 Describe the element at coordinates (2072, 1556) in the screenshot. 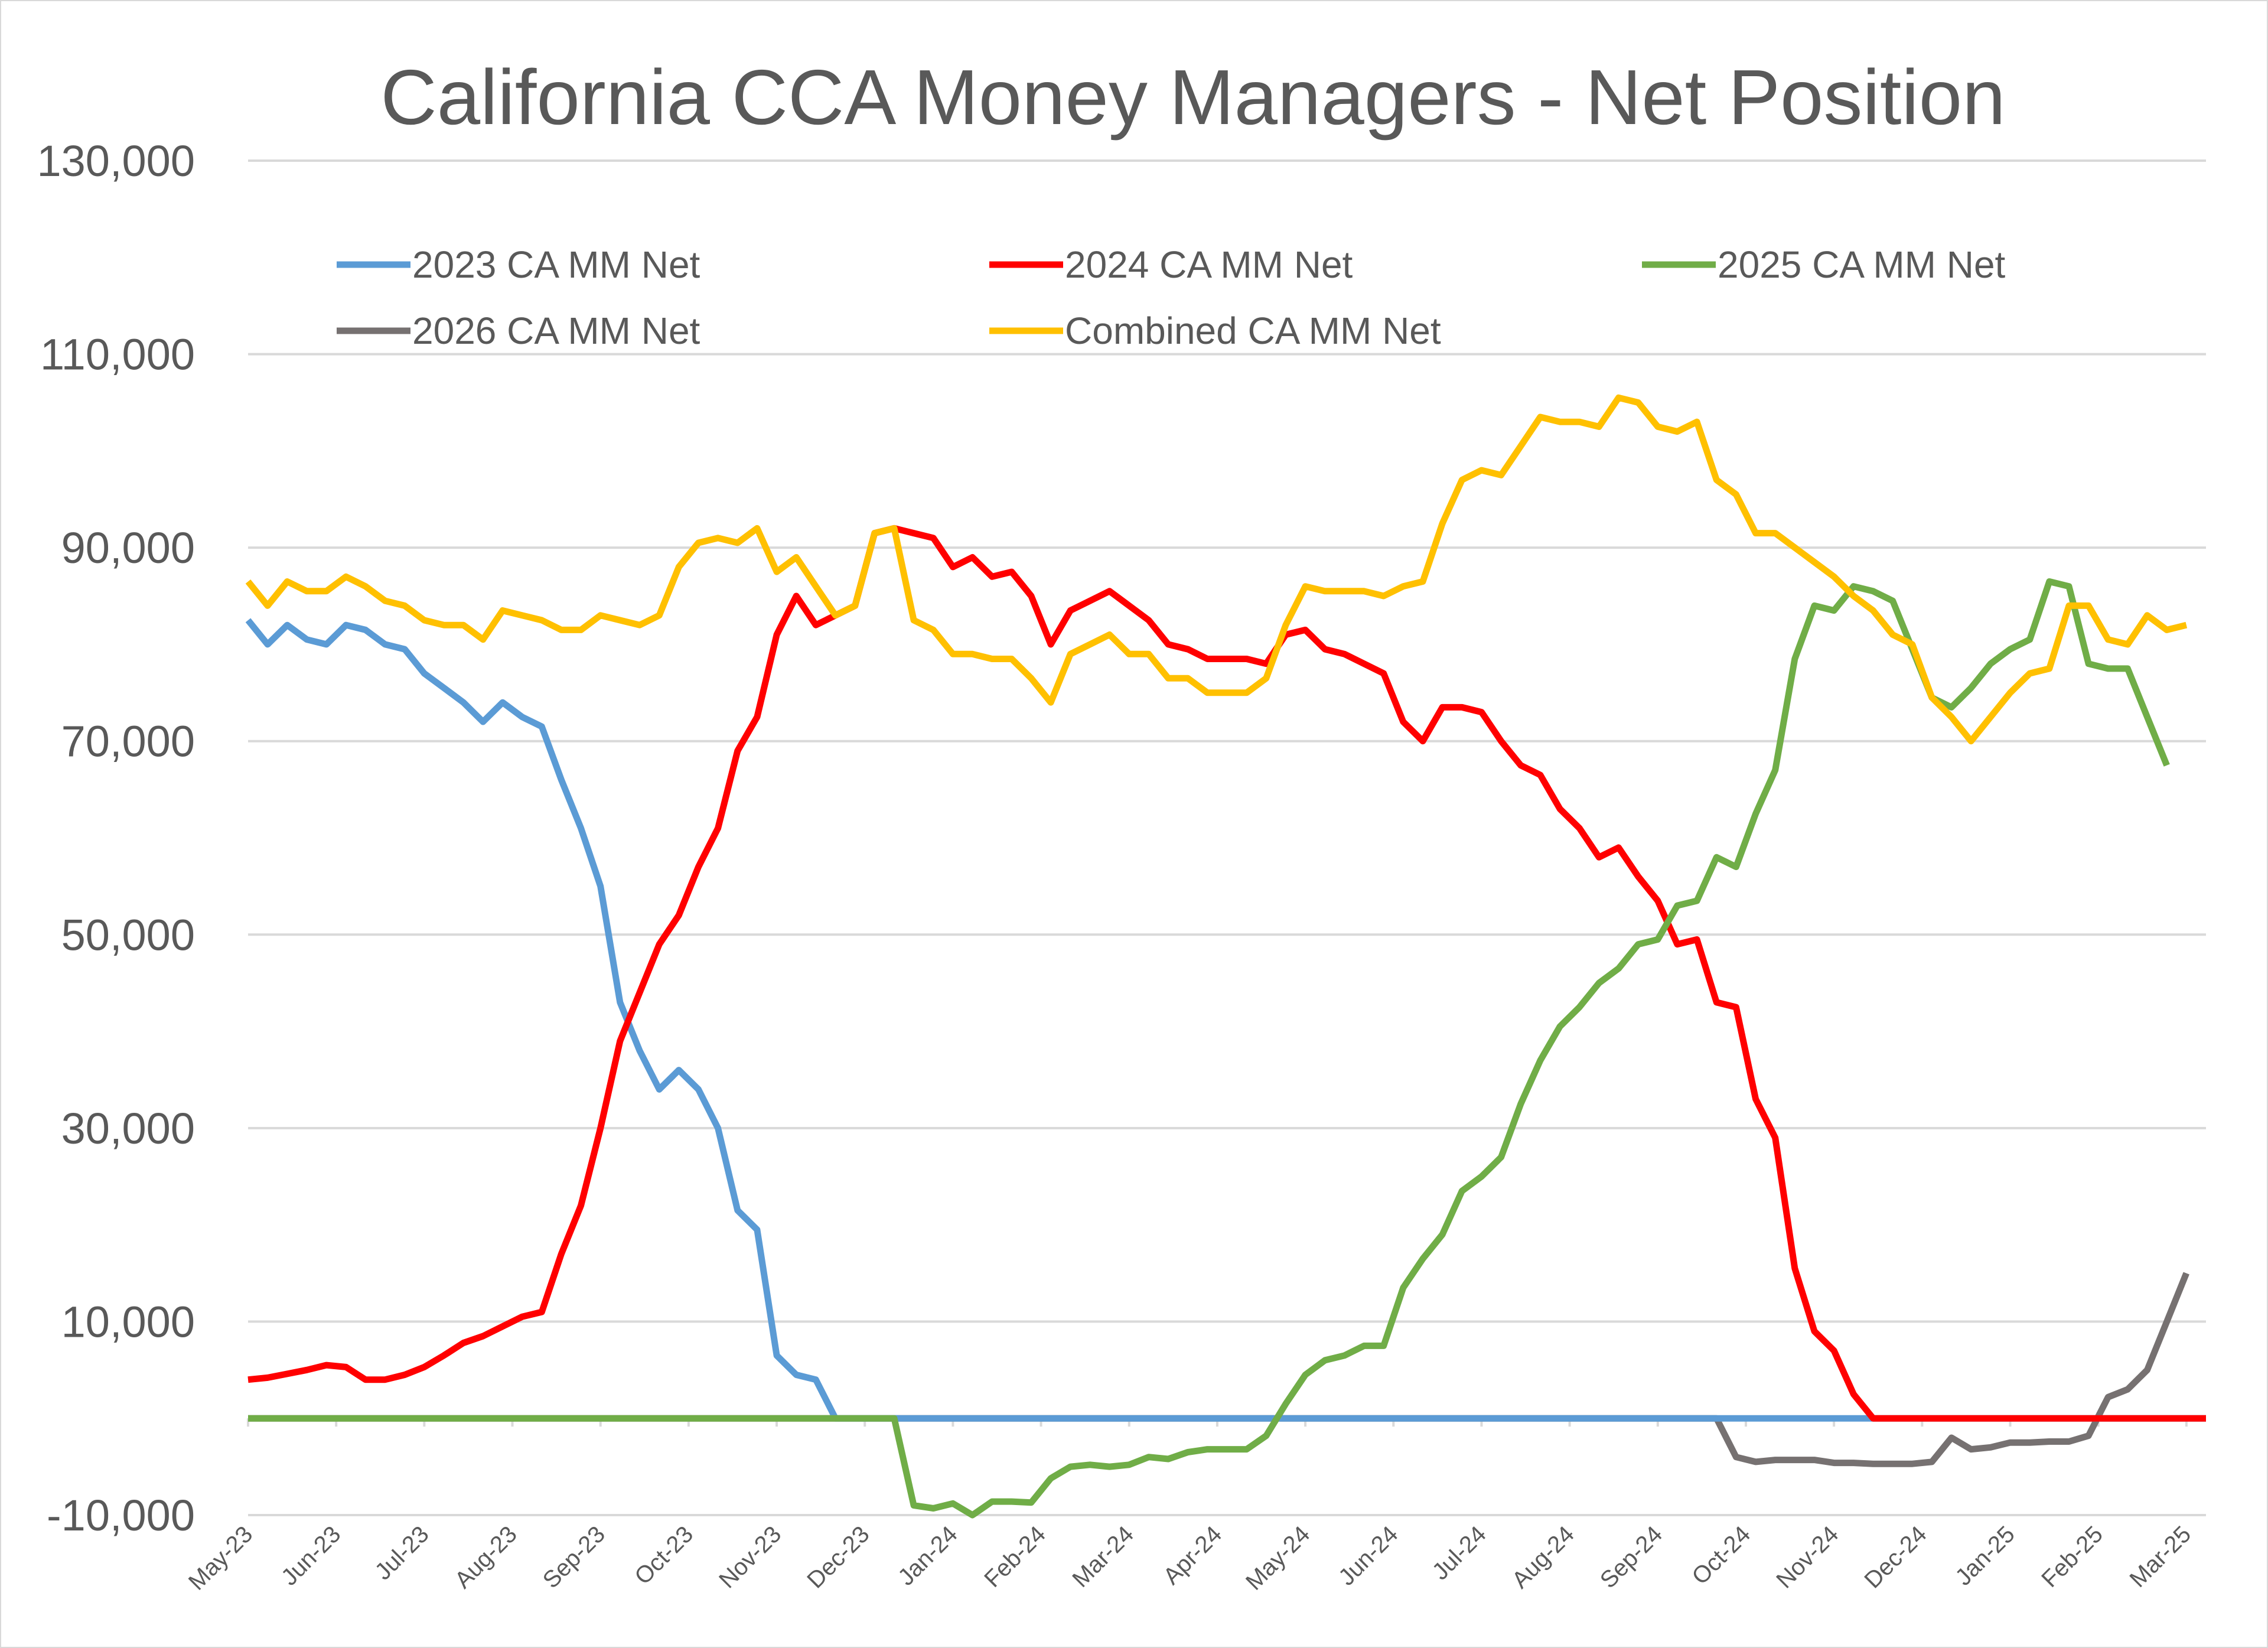

I see `x-tick-label: Feb-25` at that location.